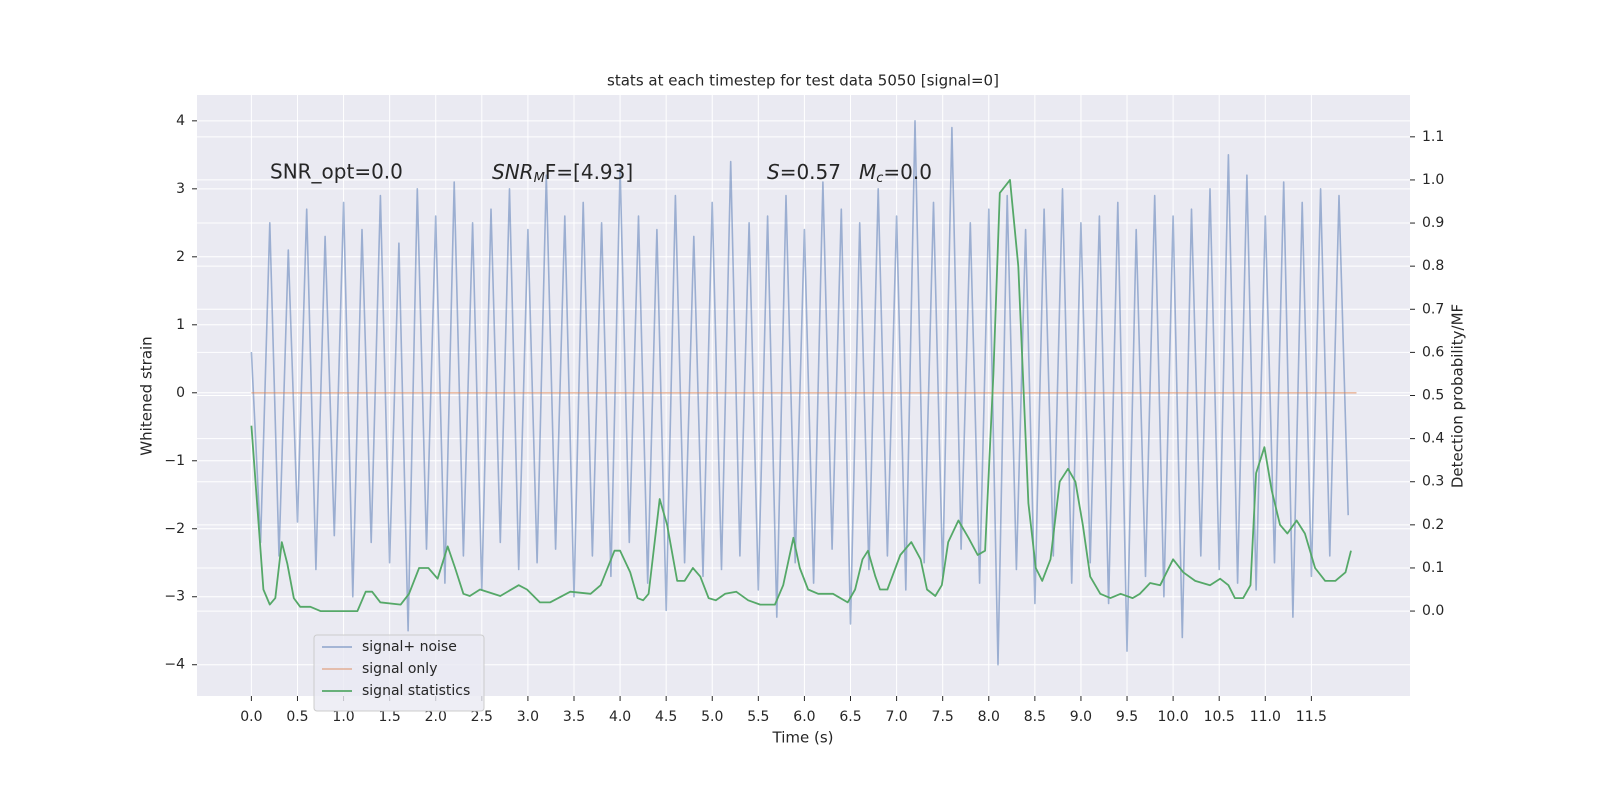 The width and height of the screenshot is (1600, 800). Describe the element at coordinates (1127, 717) in the screenshot. I see `x-tick-label: 9.5` at that location.